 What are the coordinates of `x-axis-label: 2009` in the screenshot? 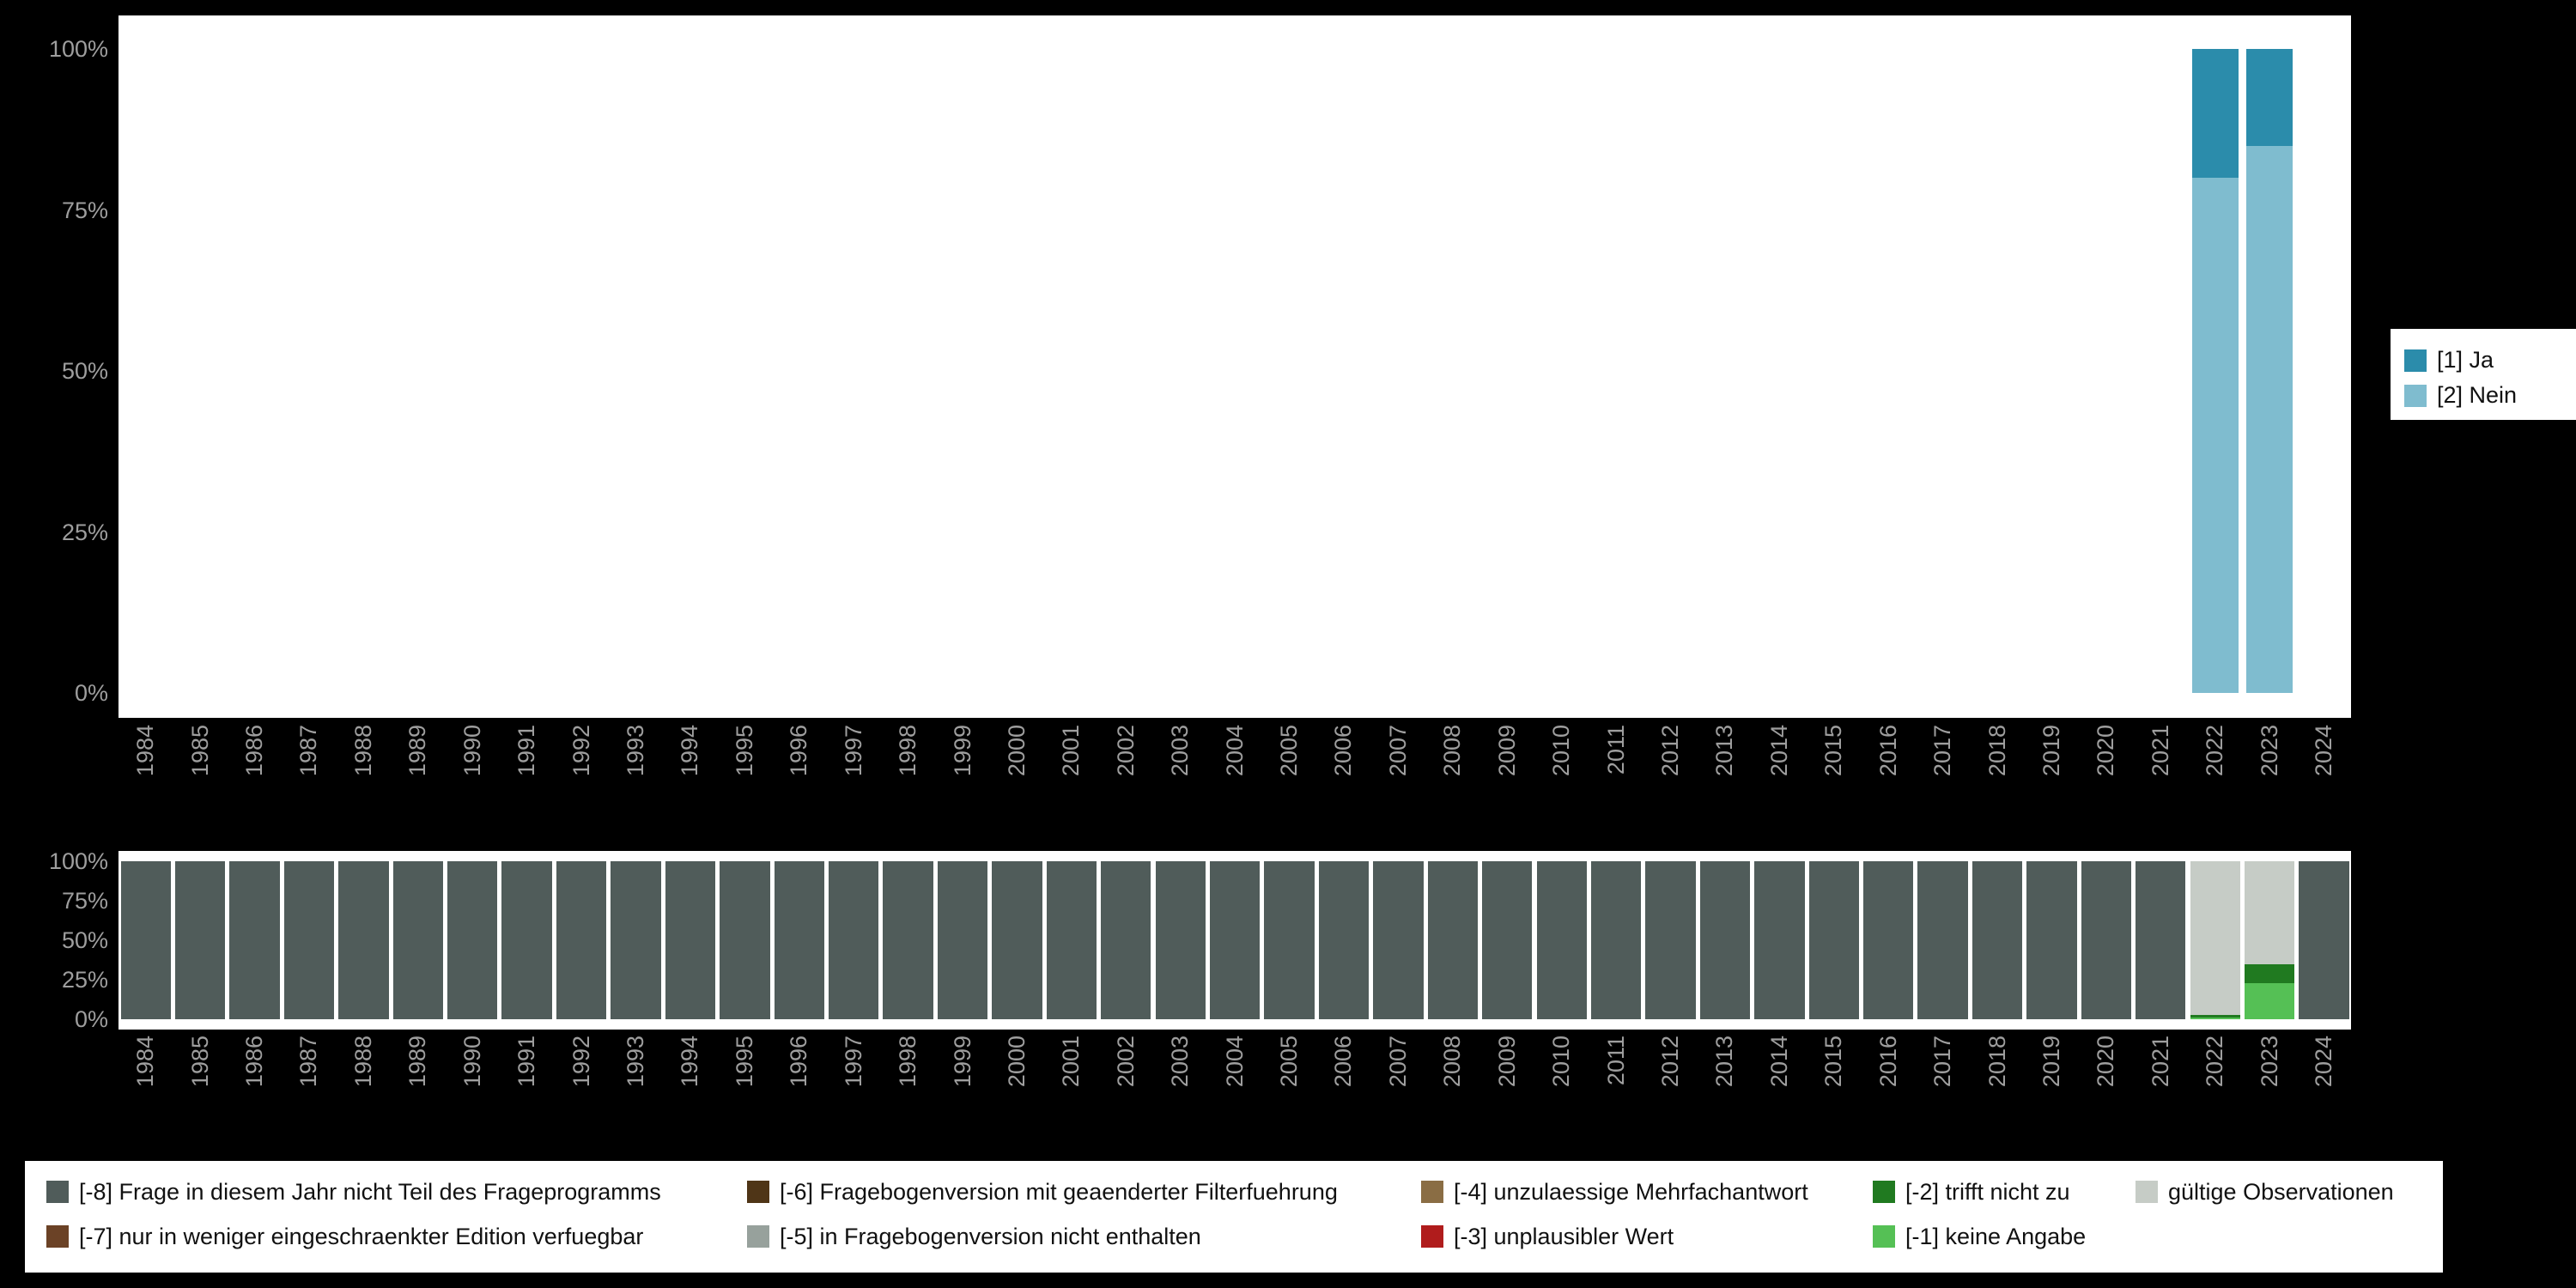 It's located at (1506, 751).